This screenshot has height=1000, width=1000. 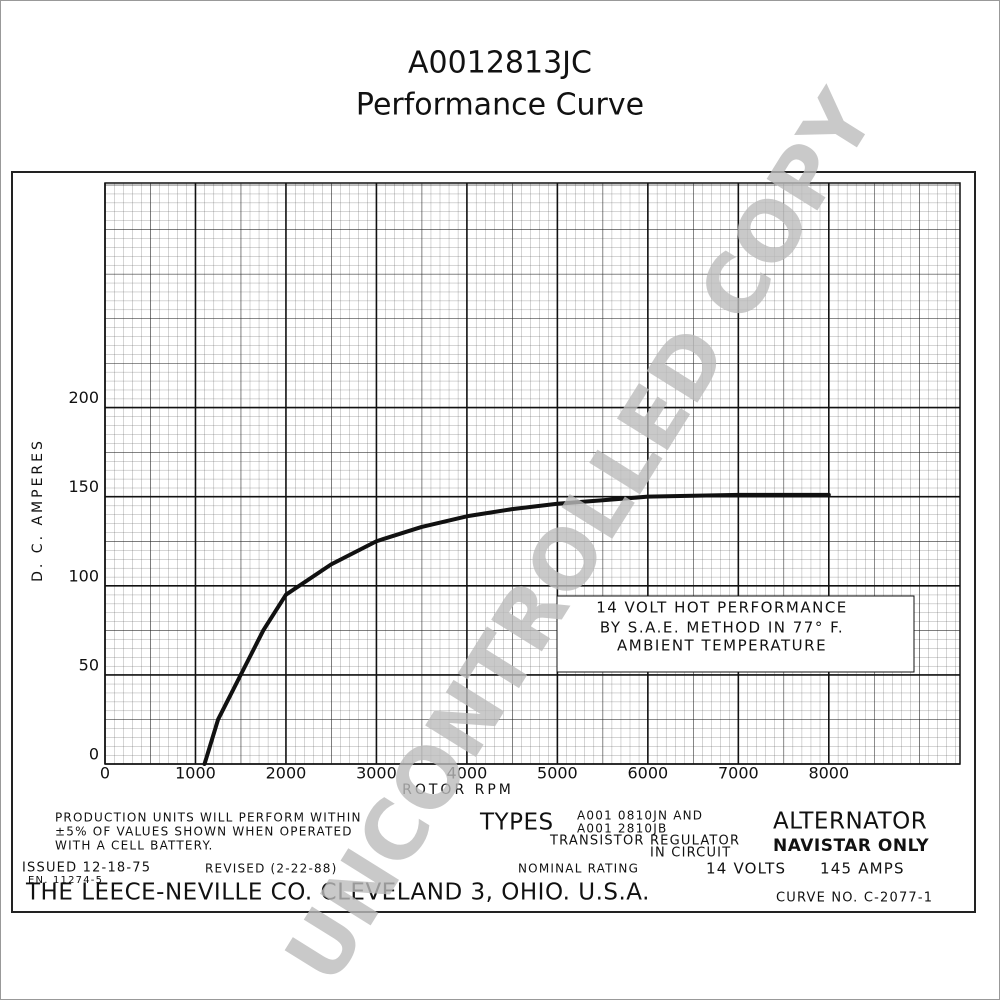 What do you see at coordinates (458, 790) in the screenshot?
I see `x-axis-label: ROTOR RPM` at bounding box center [458, 790].